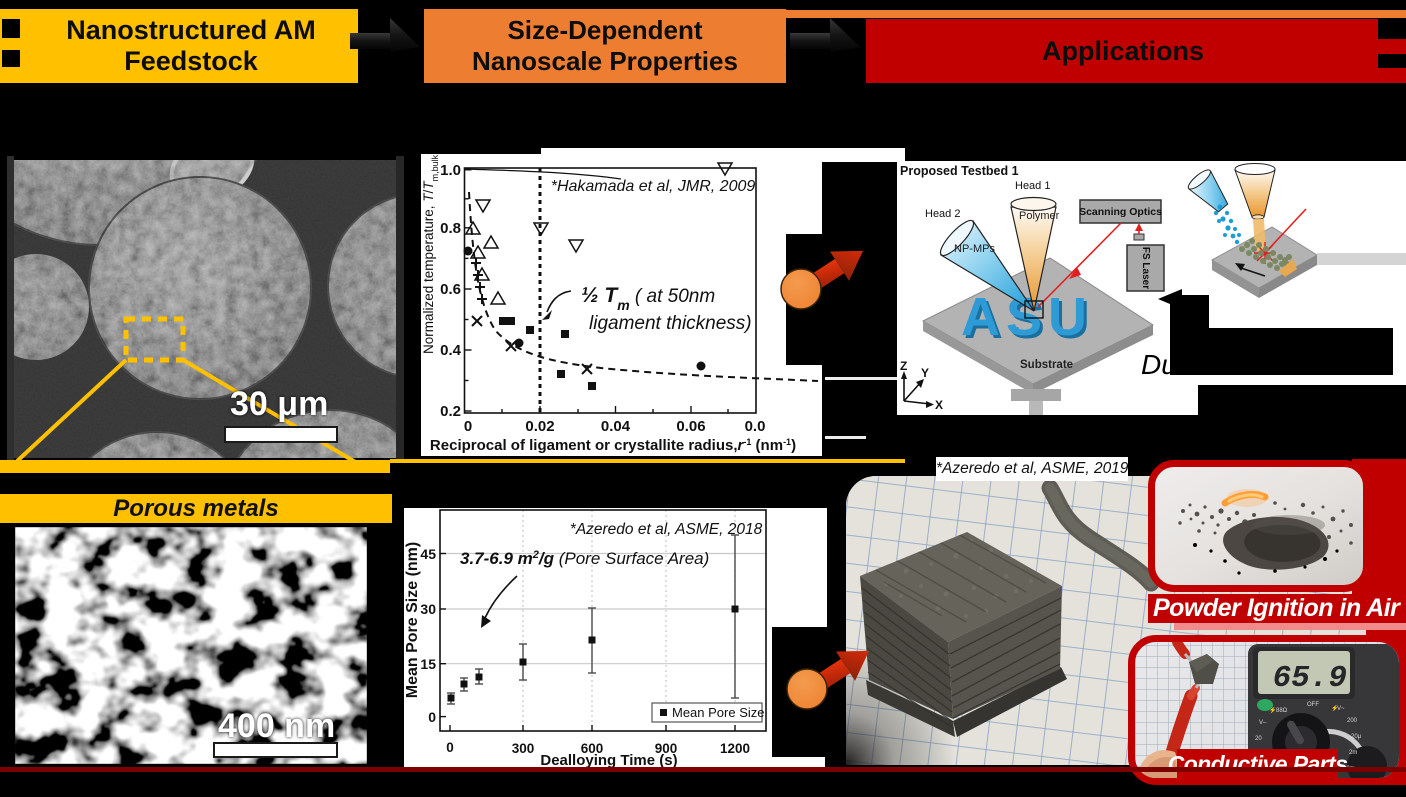  What do you see at coordinates (1356, 737) in the screenshot?
I see `svg-text: 20μ` at bounding box center [1356, 737].